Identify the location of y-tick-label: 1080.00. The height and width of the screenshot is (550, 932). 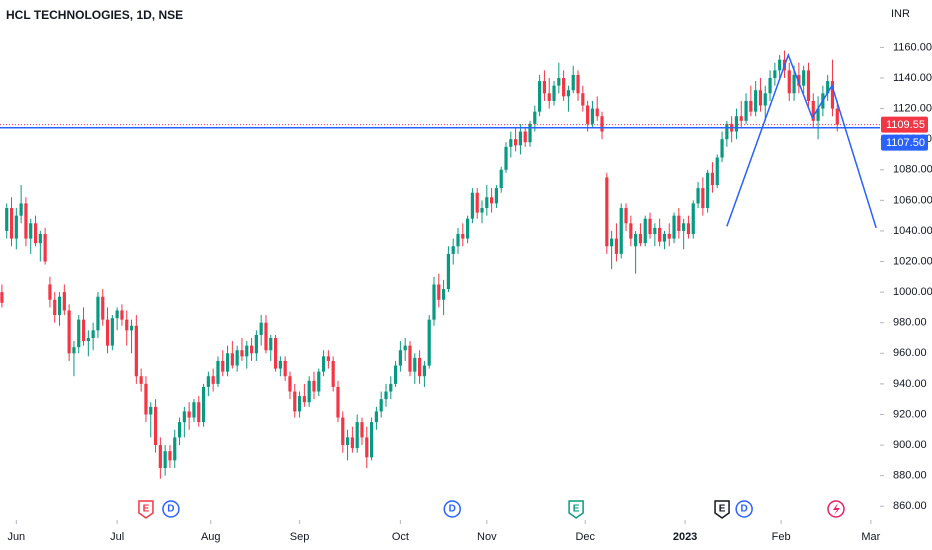
(912, 170).